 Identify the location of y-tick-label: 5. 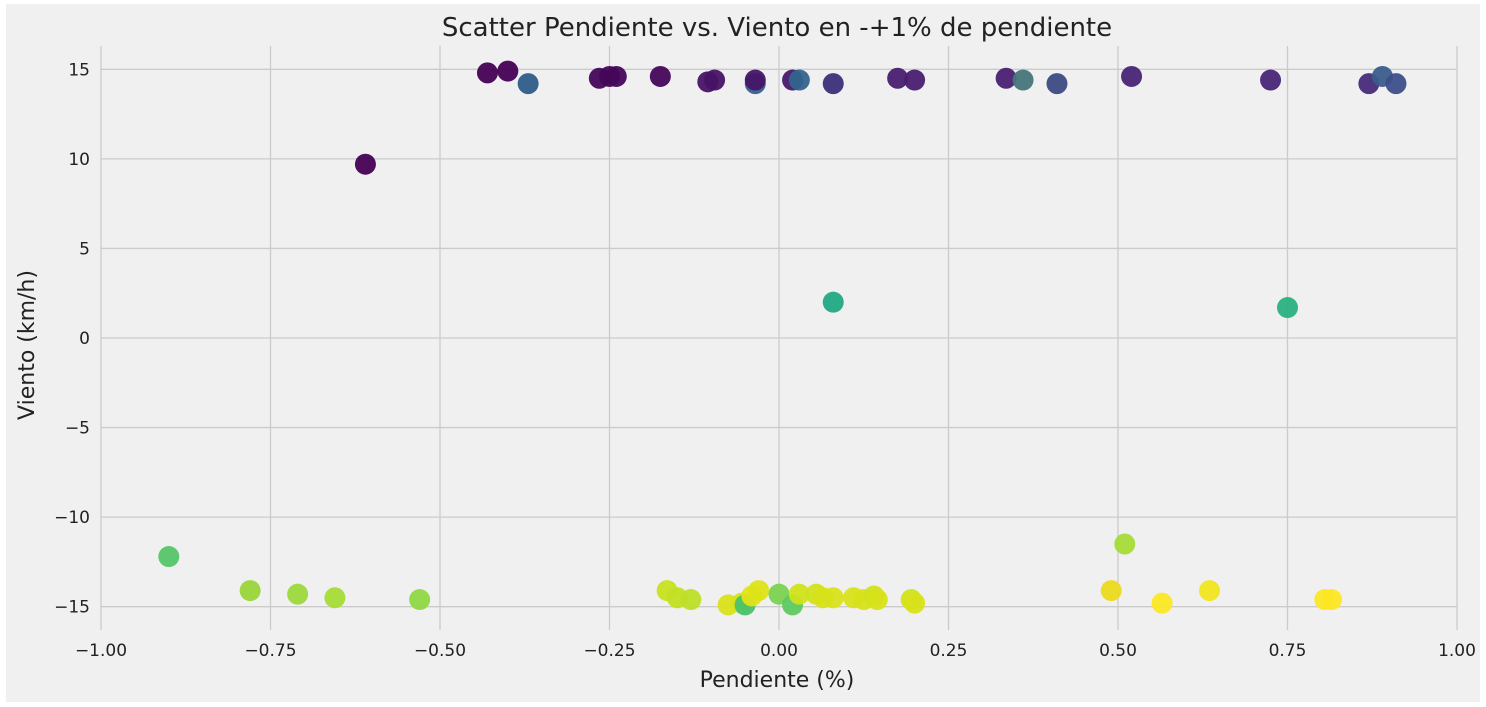
(84, 249).